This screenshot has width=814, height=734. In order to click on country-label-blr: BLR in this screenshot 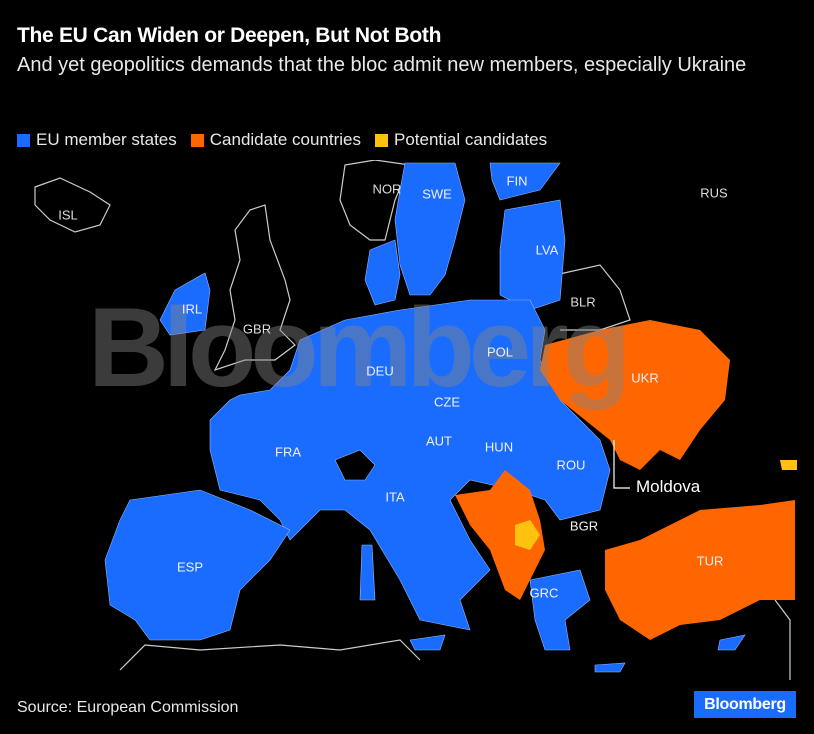, I will do `click(583, 302)`.